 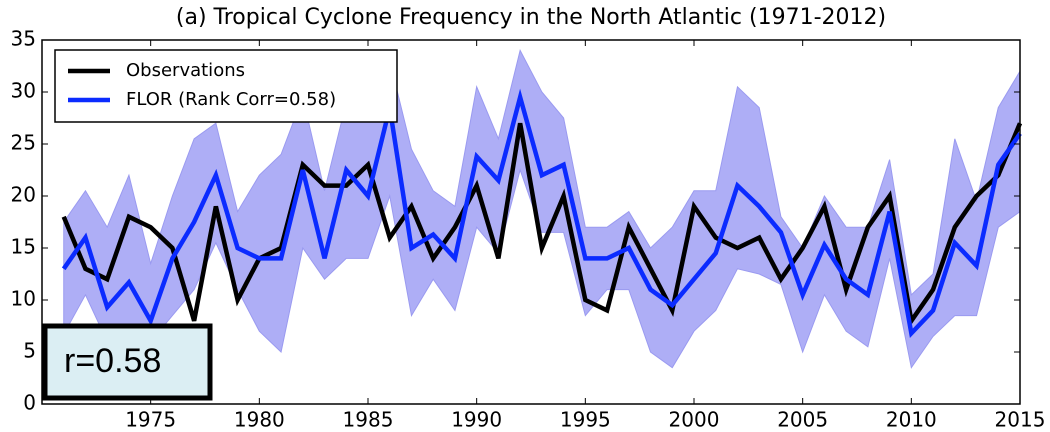 What do you see at coordinates (185, 70) in the screenshot?
I see `legend-label: Observations` at bounding box center [185, 70].